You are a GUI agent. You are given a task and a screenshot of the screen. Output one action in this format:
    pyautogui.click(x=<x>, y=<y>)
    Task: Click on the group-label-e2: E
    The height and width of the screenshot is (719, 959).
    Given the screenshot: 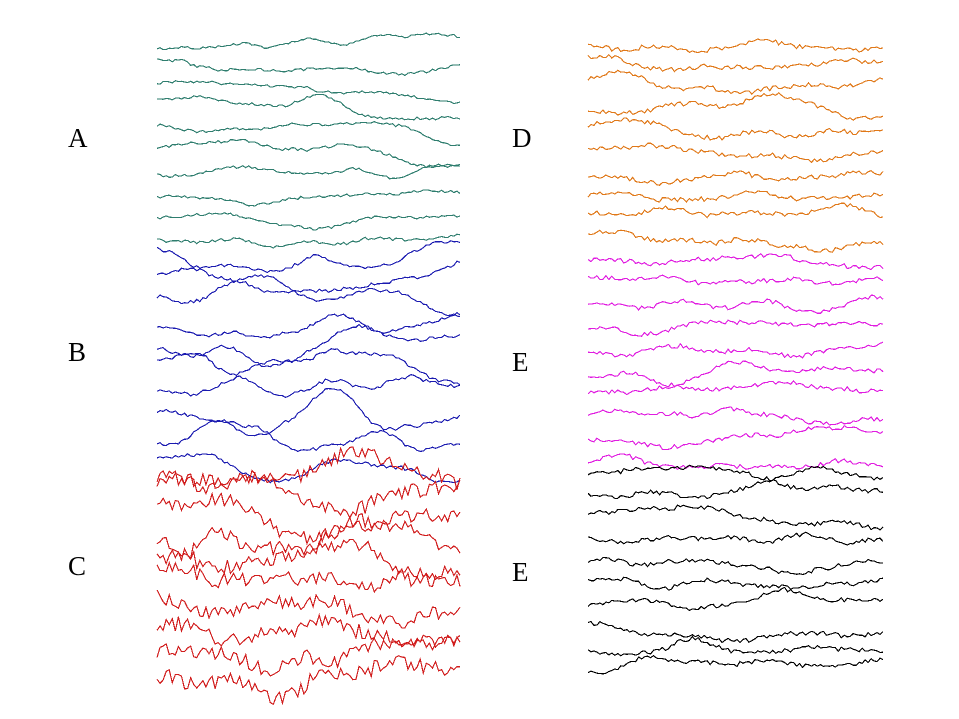 What is the action you would take?
    pyautogui.click(x=520, y=572)
    